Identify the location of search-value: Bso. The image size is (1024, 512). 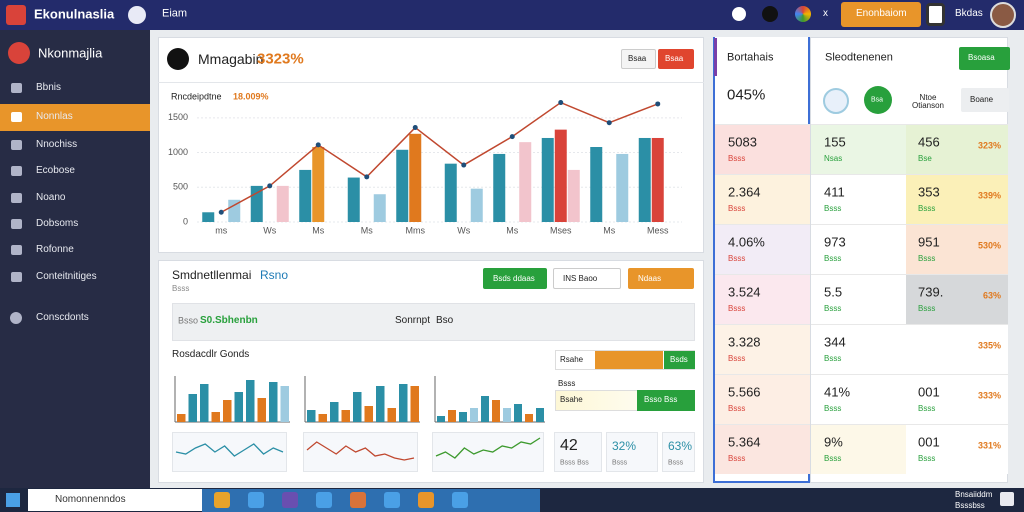
(445, 320).